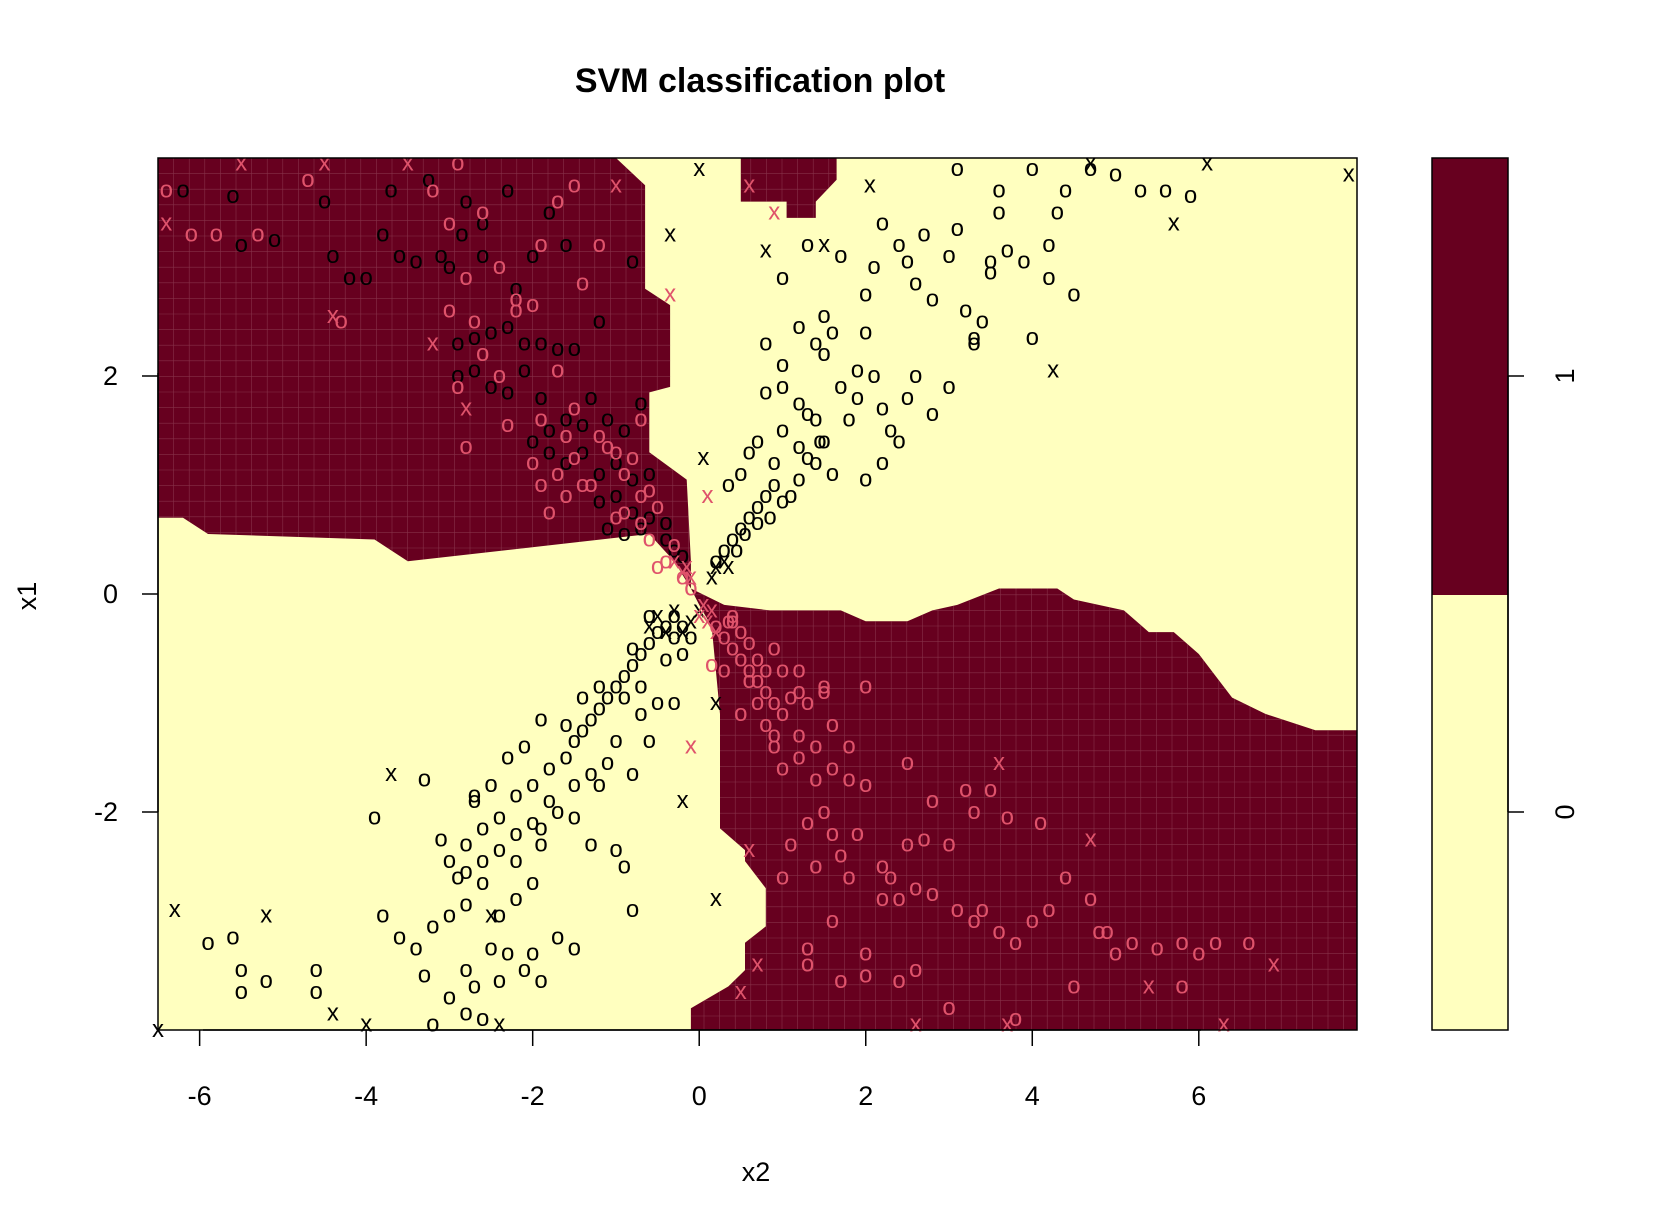 The image size is (1658, 1222). I want to click on y-tick-label: 0, so click(110, 594).